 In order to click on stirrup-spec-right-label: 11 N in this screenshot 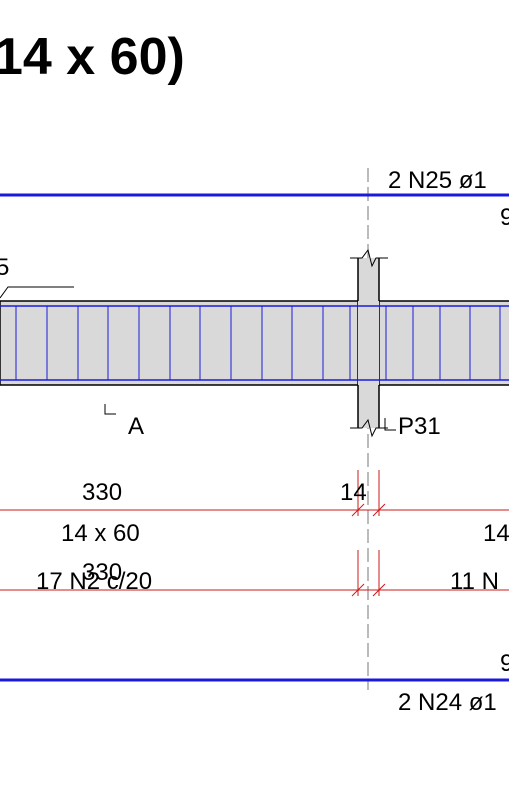, I will do `click(474, 581)`.